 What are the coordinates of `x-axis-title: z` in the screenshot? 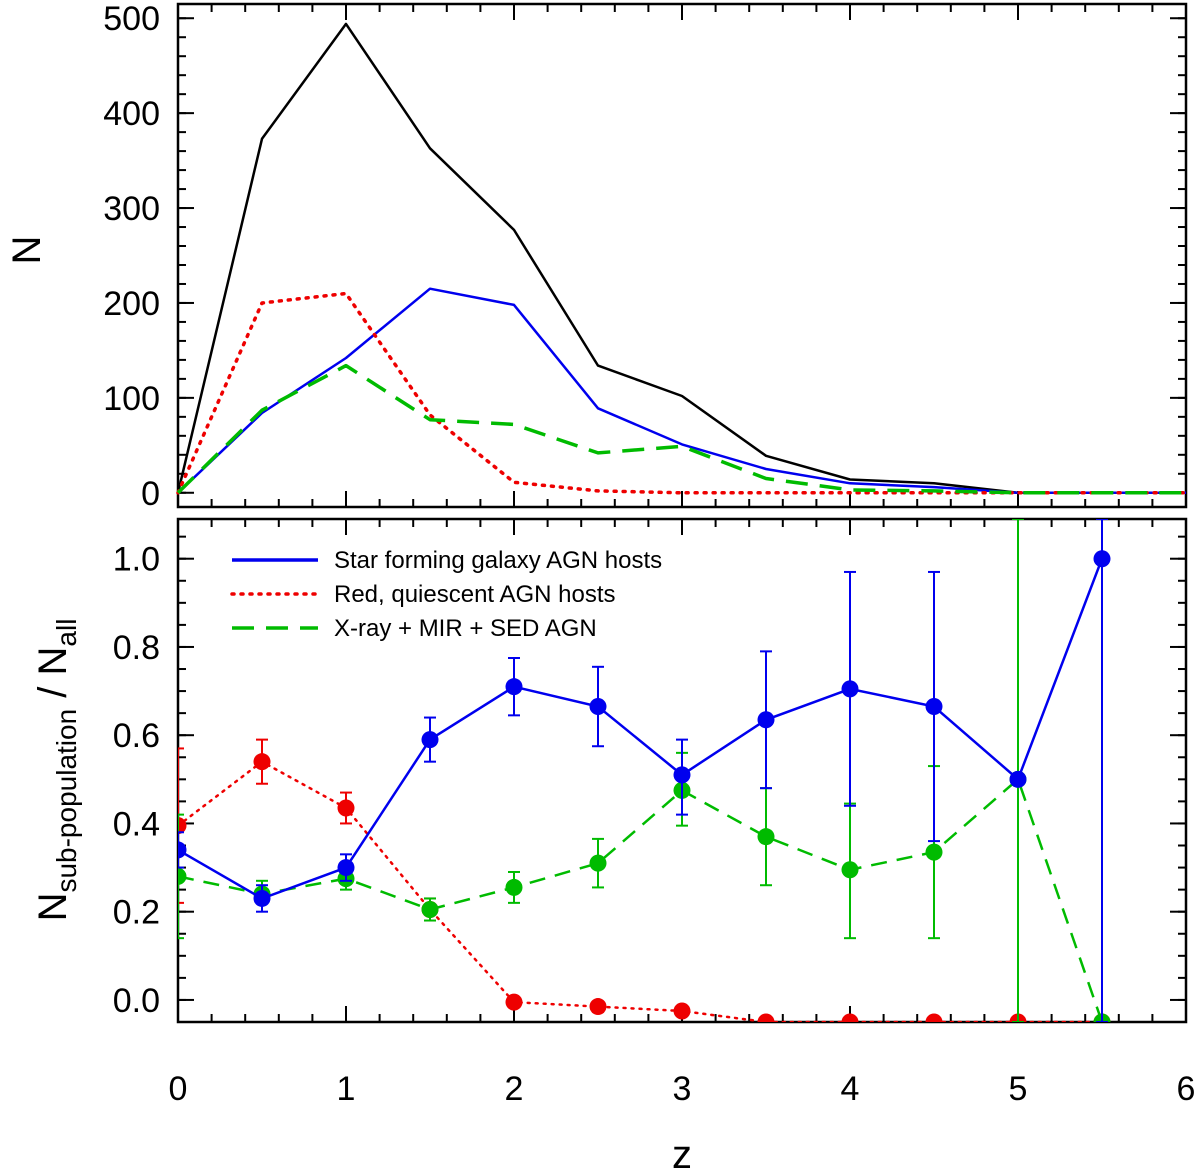 It's located at (682, 1154).